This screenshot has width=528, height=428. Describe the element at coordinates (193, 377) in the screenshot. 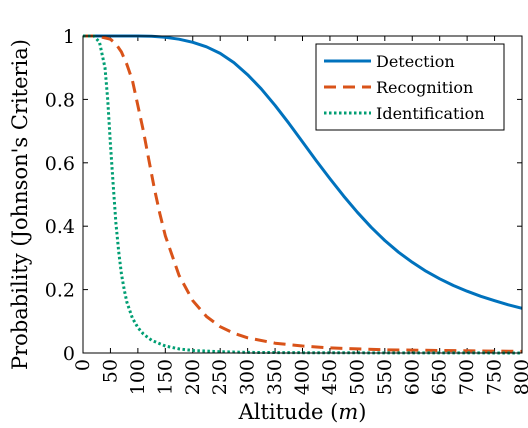

I see `x-tick-label: 200` at that location.